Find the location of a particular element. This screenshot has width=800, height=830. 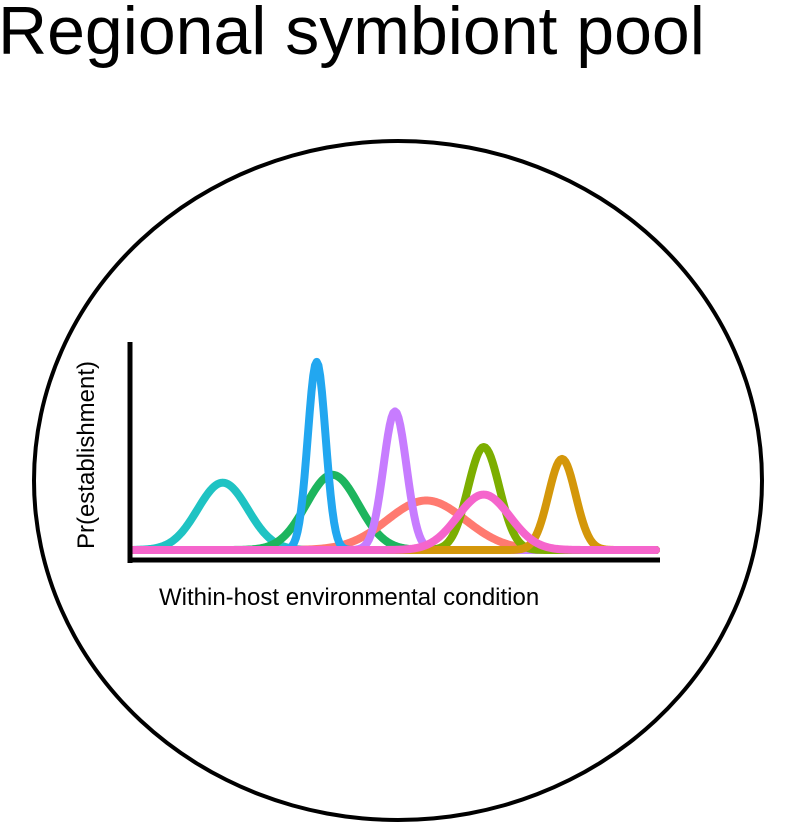

y-axis-label: Pr(establishment) is located at coordinates (86, 455).